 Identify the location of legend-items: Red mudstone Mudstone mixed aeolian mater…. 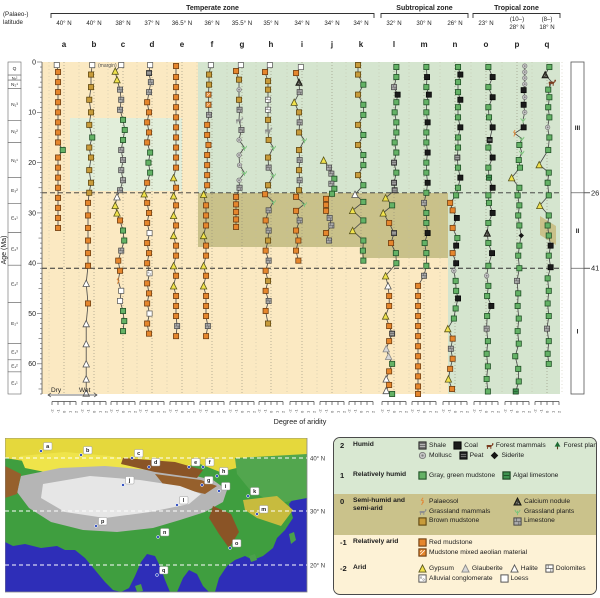
(505, 549).